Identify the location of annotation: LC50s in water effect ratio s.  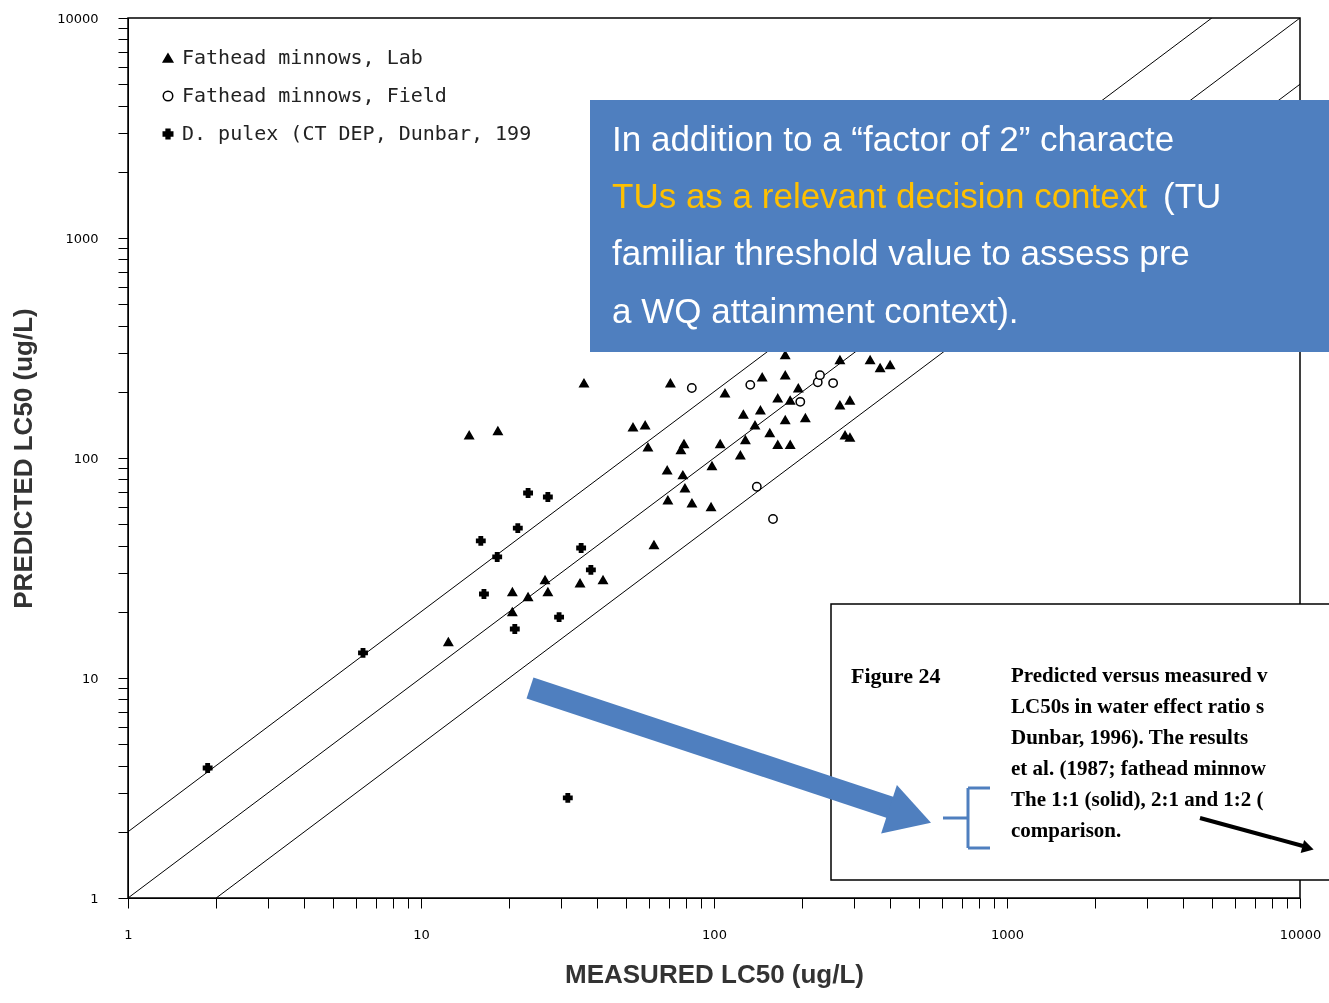
(1138, 706).